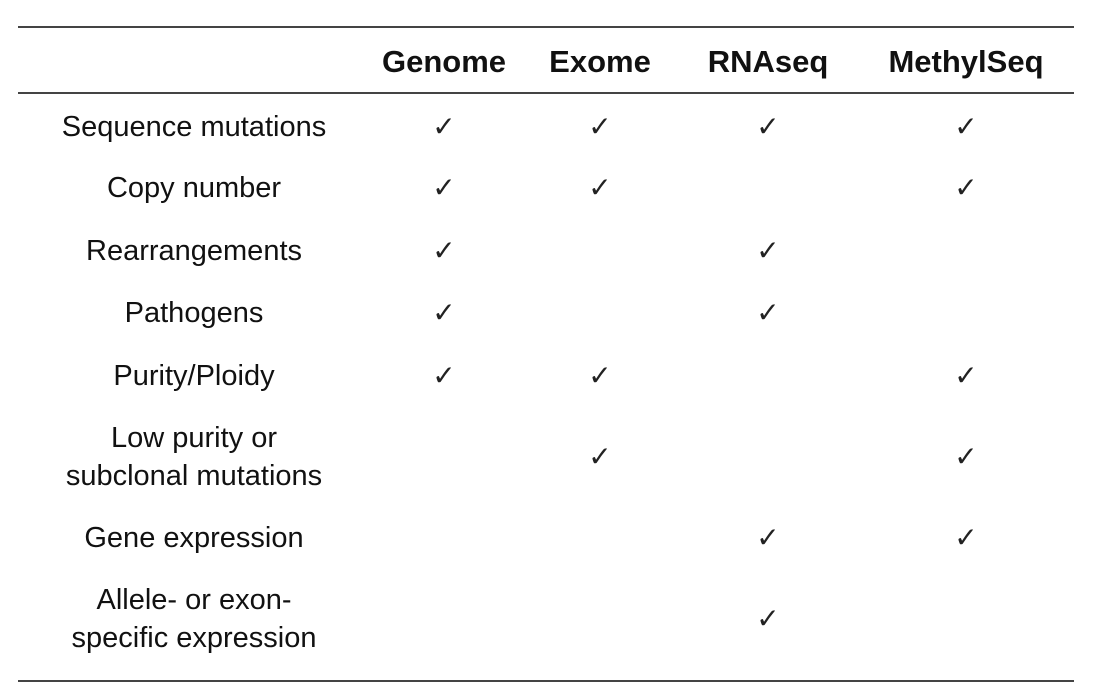 The image size is (1098, 692). Describe the element at coordinates (194, 313) in the screenshot. I see `row-label: Pathogens` at that location.